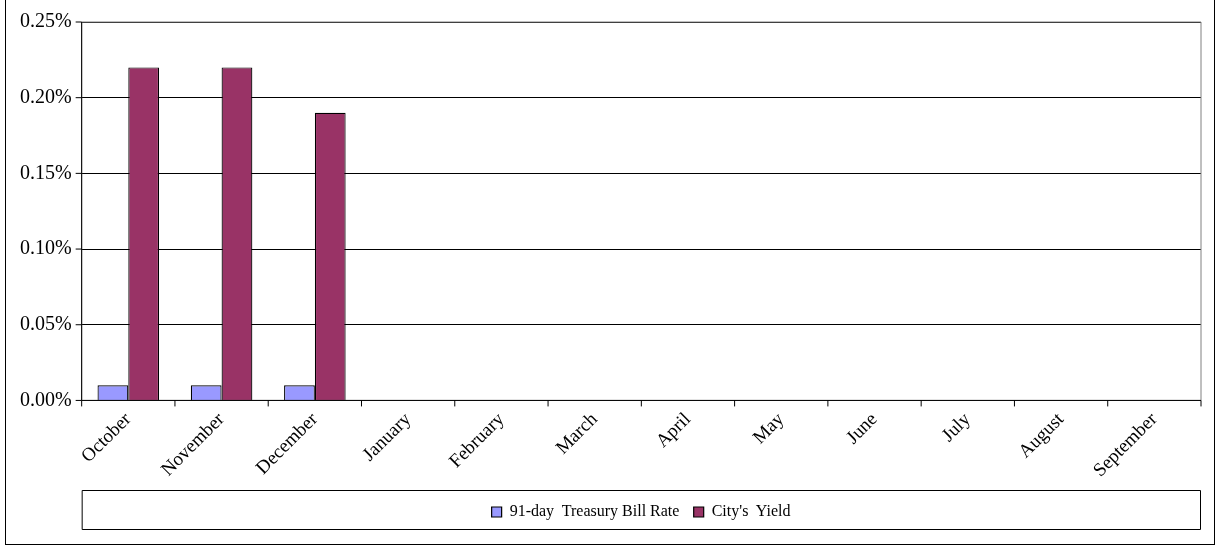  I want to click on y-tick-label: 0.20%, so click(45, 95).